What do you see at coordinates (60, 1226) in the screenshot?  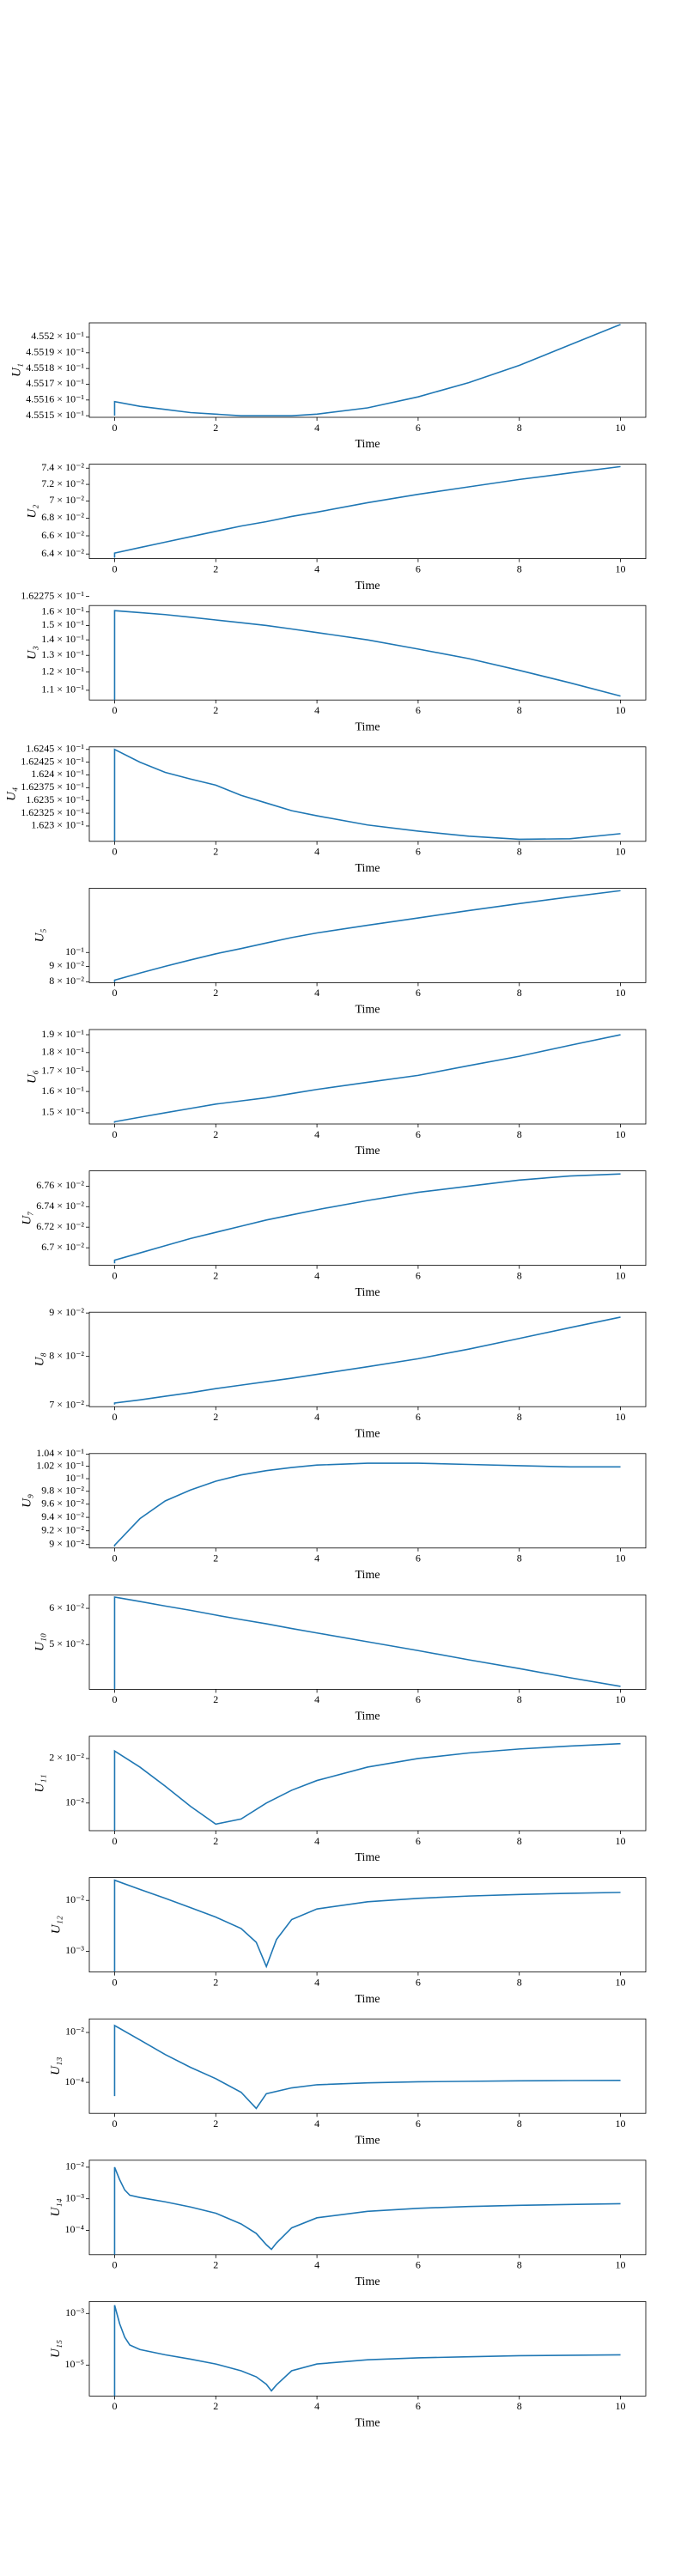 I see `y-tick-label: 6.72 × 10⁻²` at bounding box center [60, 1226].